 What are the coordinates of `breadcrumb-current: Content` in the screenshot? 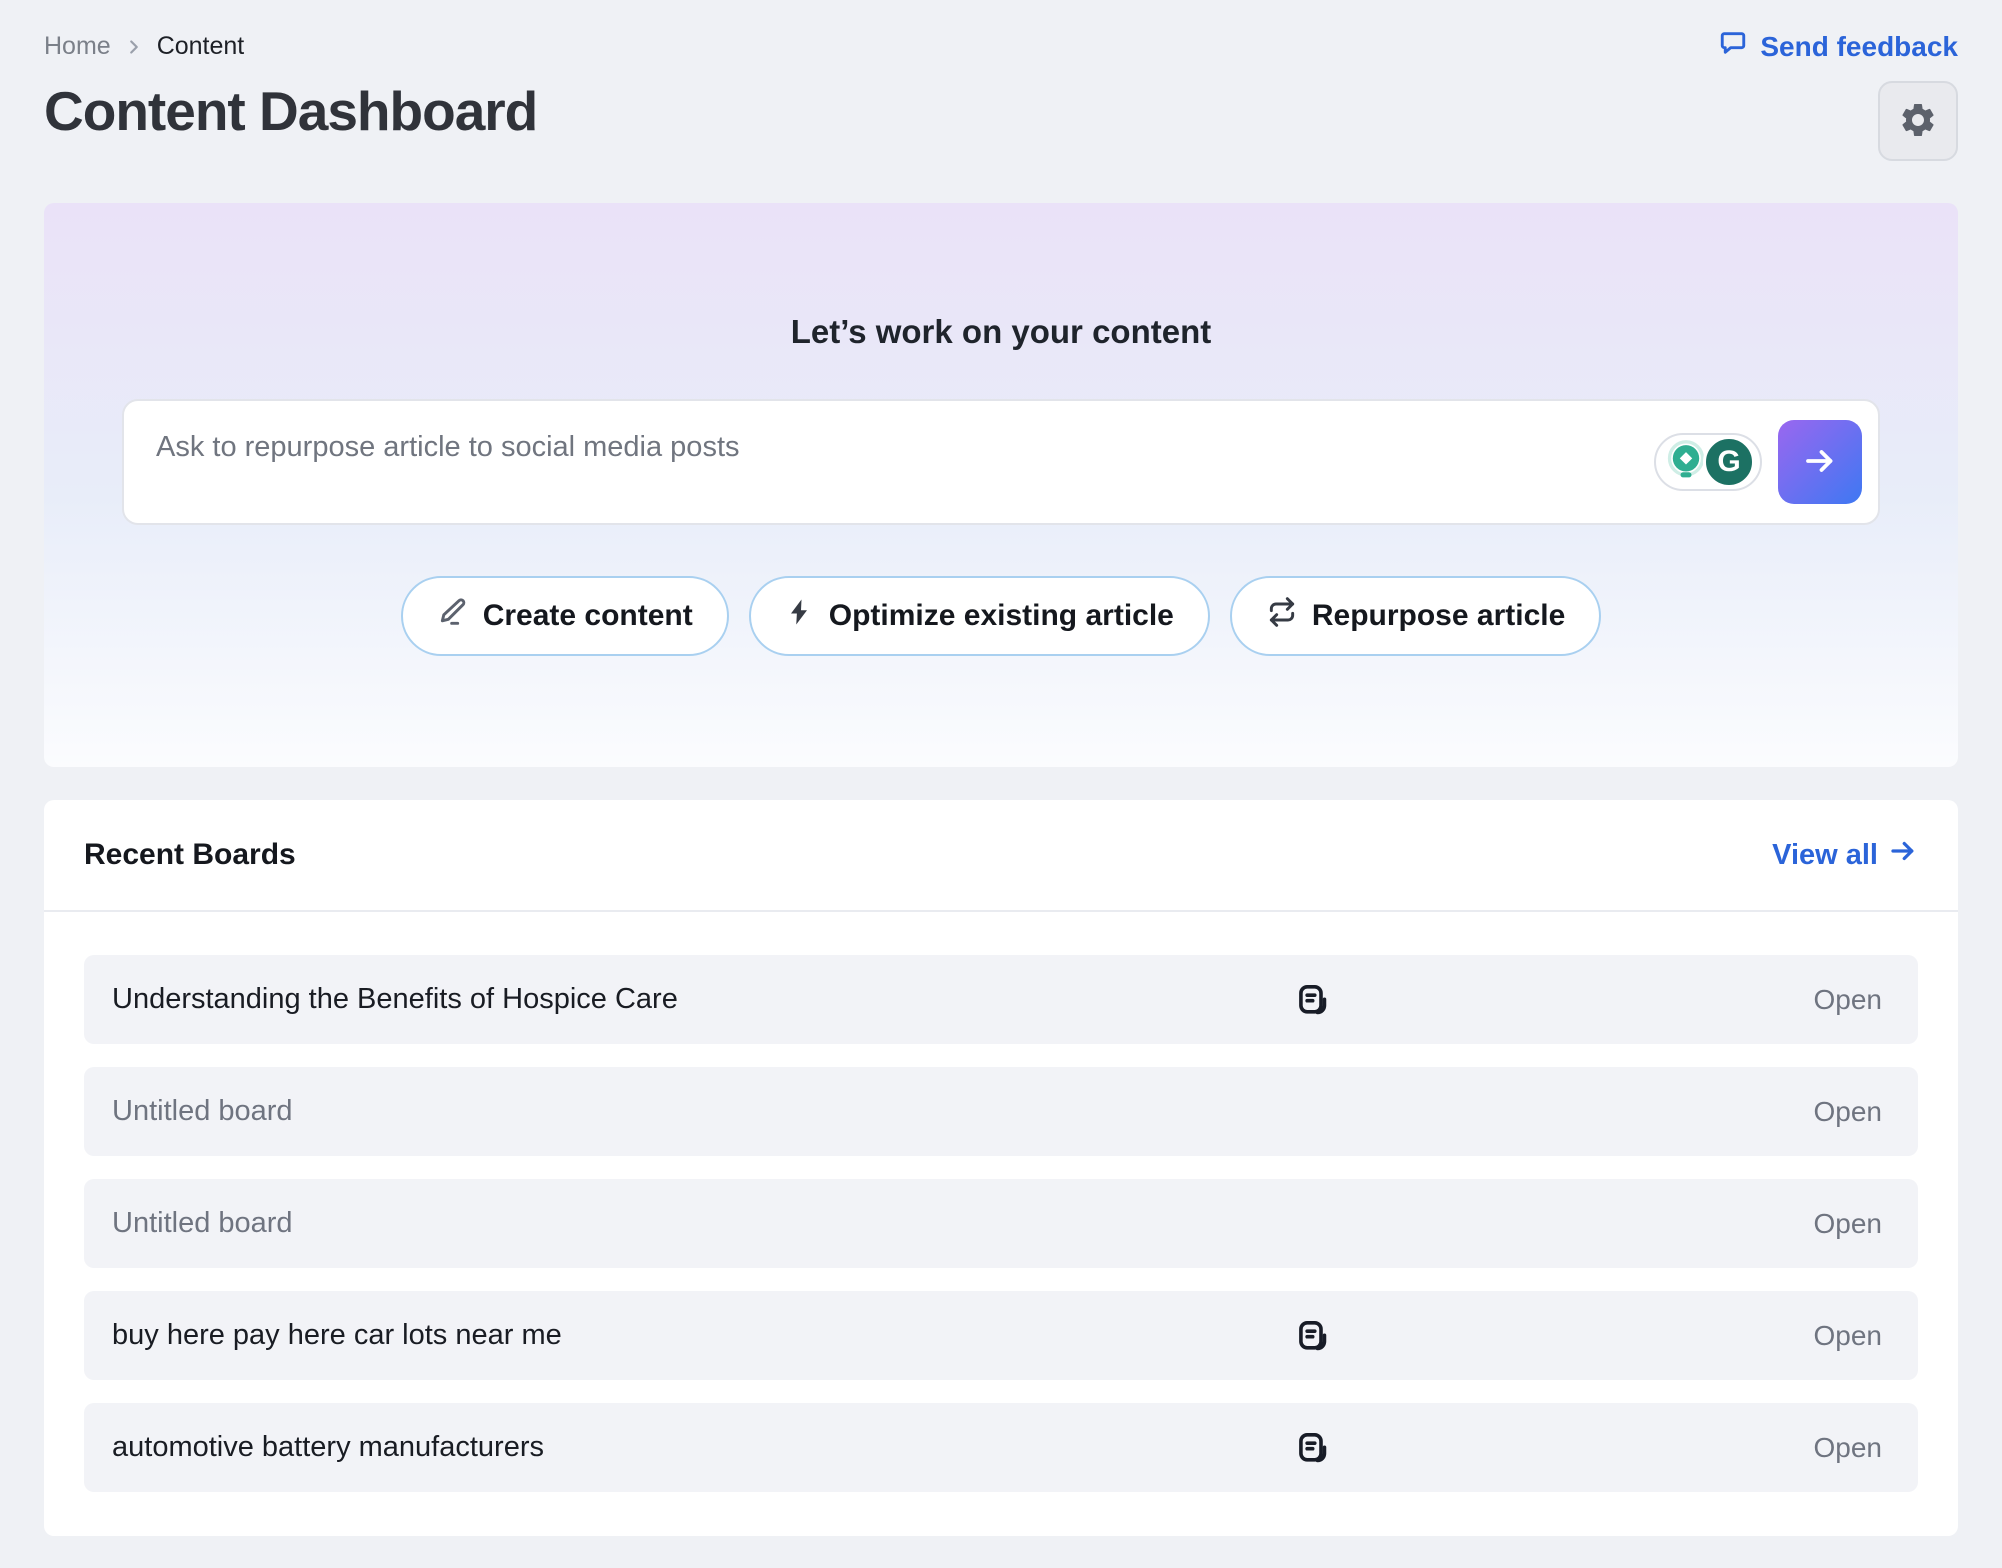 It's located at (200, 46).